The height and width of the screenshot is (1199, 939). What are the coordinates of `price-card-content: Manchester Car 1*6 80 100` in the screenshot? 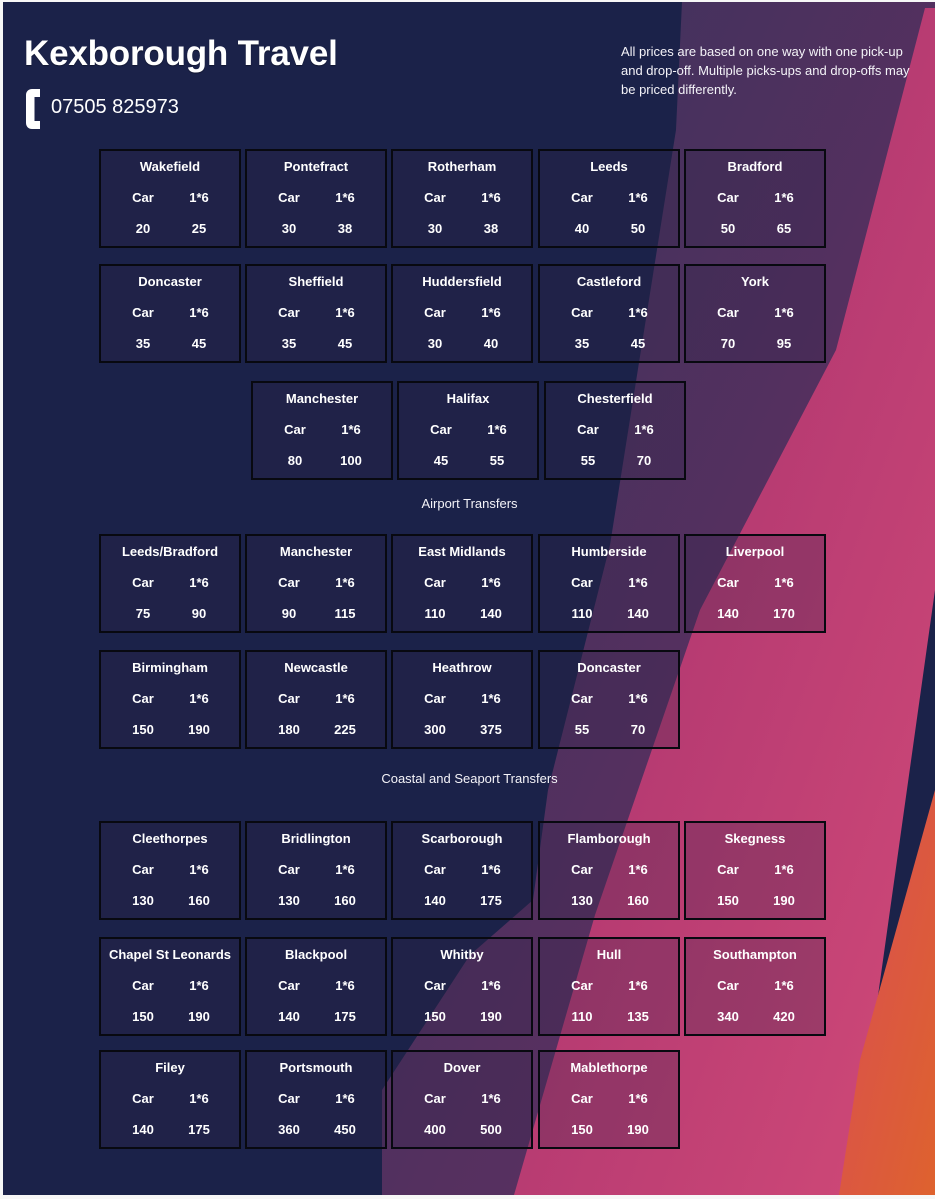 It's located at (322, 430).